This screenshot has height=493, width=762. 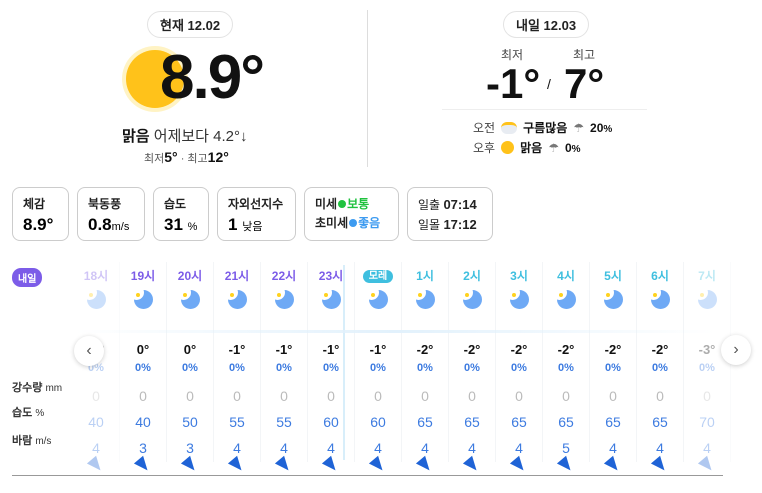 What do you see at coordinates (186, 157) in the screenshot?
I see `today-minmax: 최저5° · 최고12°` at bounding box center [186, 157].